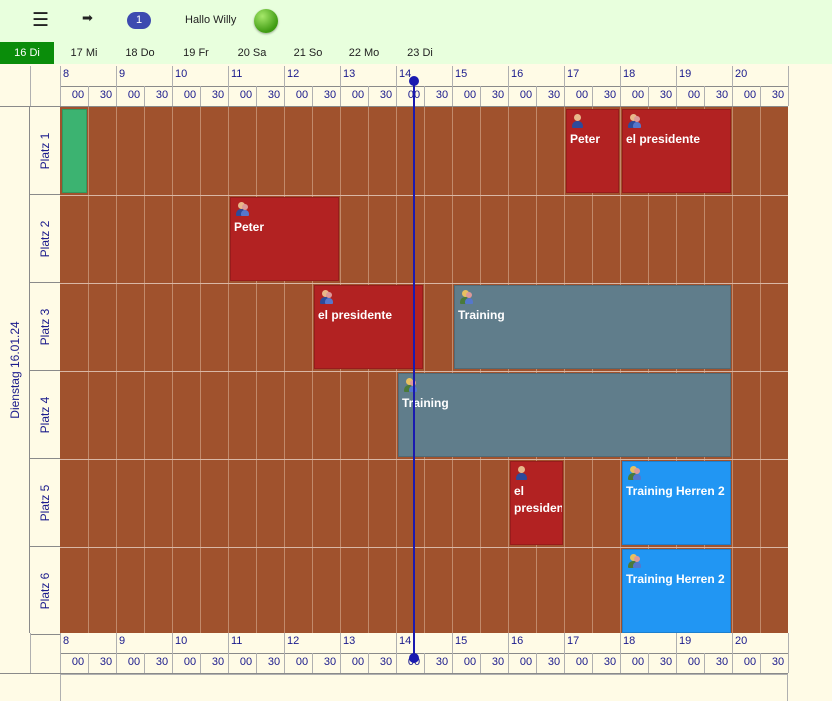 The image size is (832, 701). What do you see at coordinates (237, 641) in the screenshot?
I see `hour-label: 11` at bounding box center [237, 641].